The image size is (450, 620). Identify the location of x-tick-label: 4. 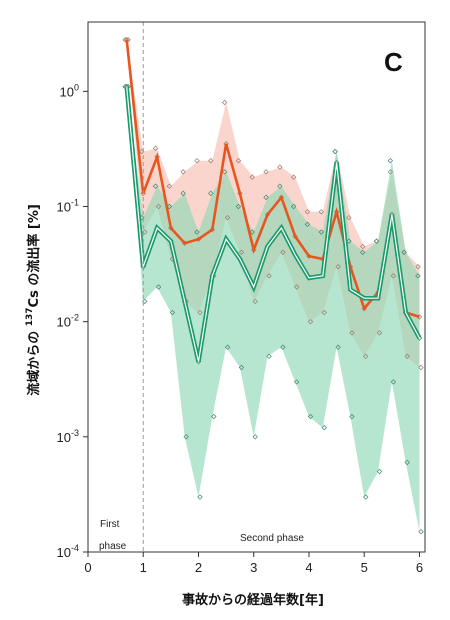
(308, 567).